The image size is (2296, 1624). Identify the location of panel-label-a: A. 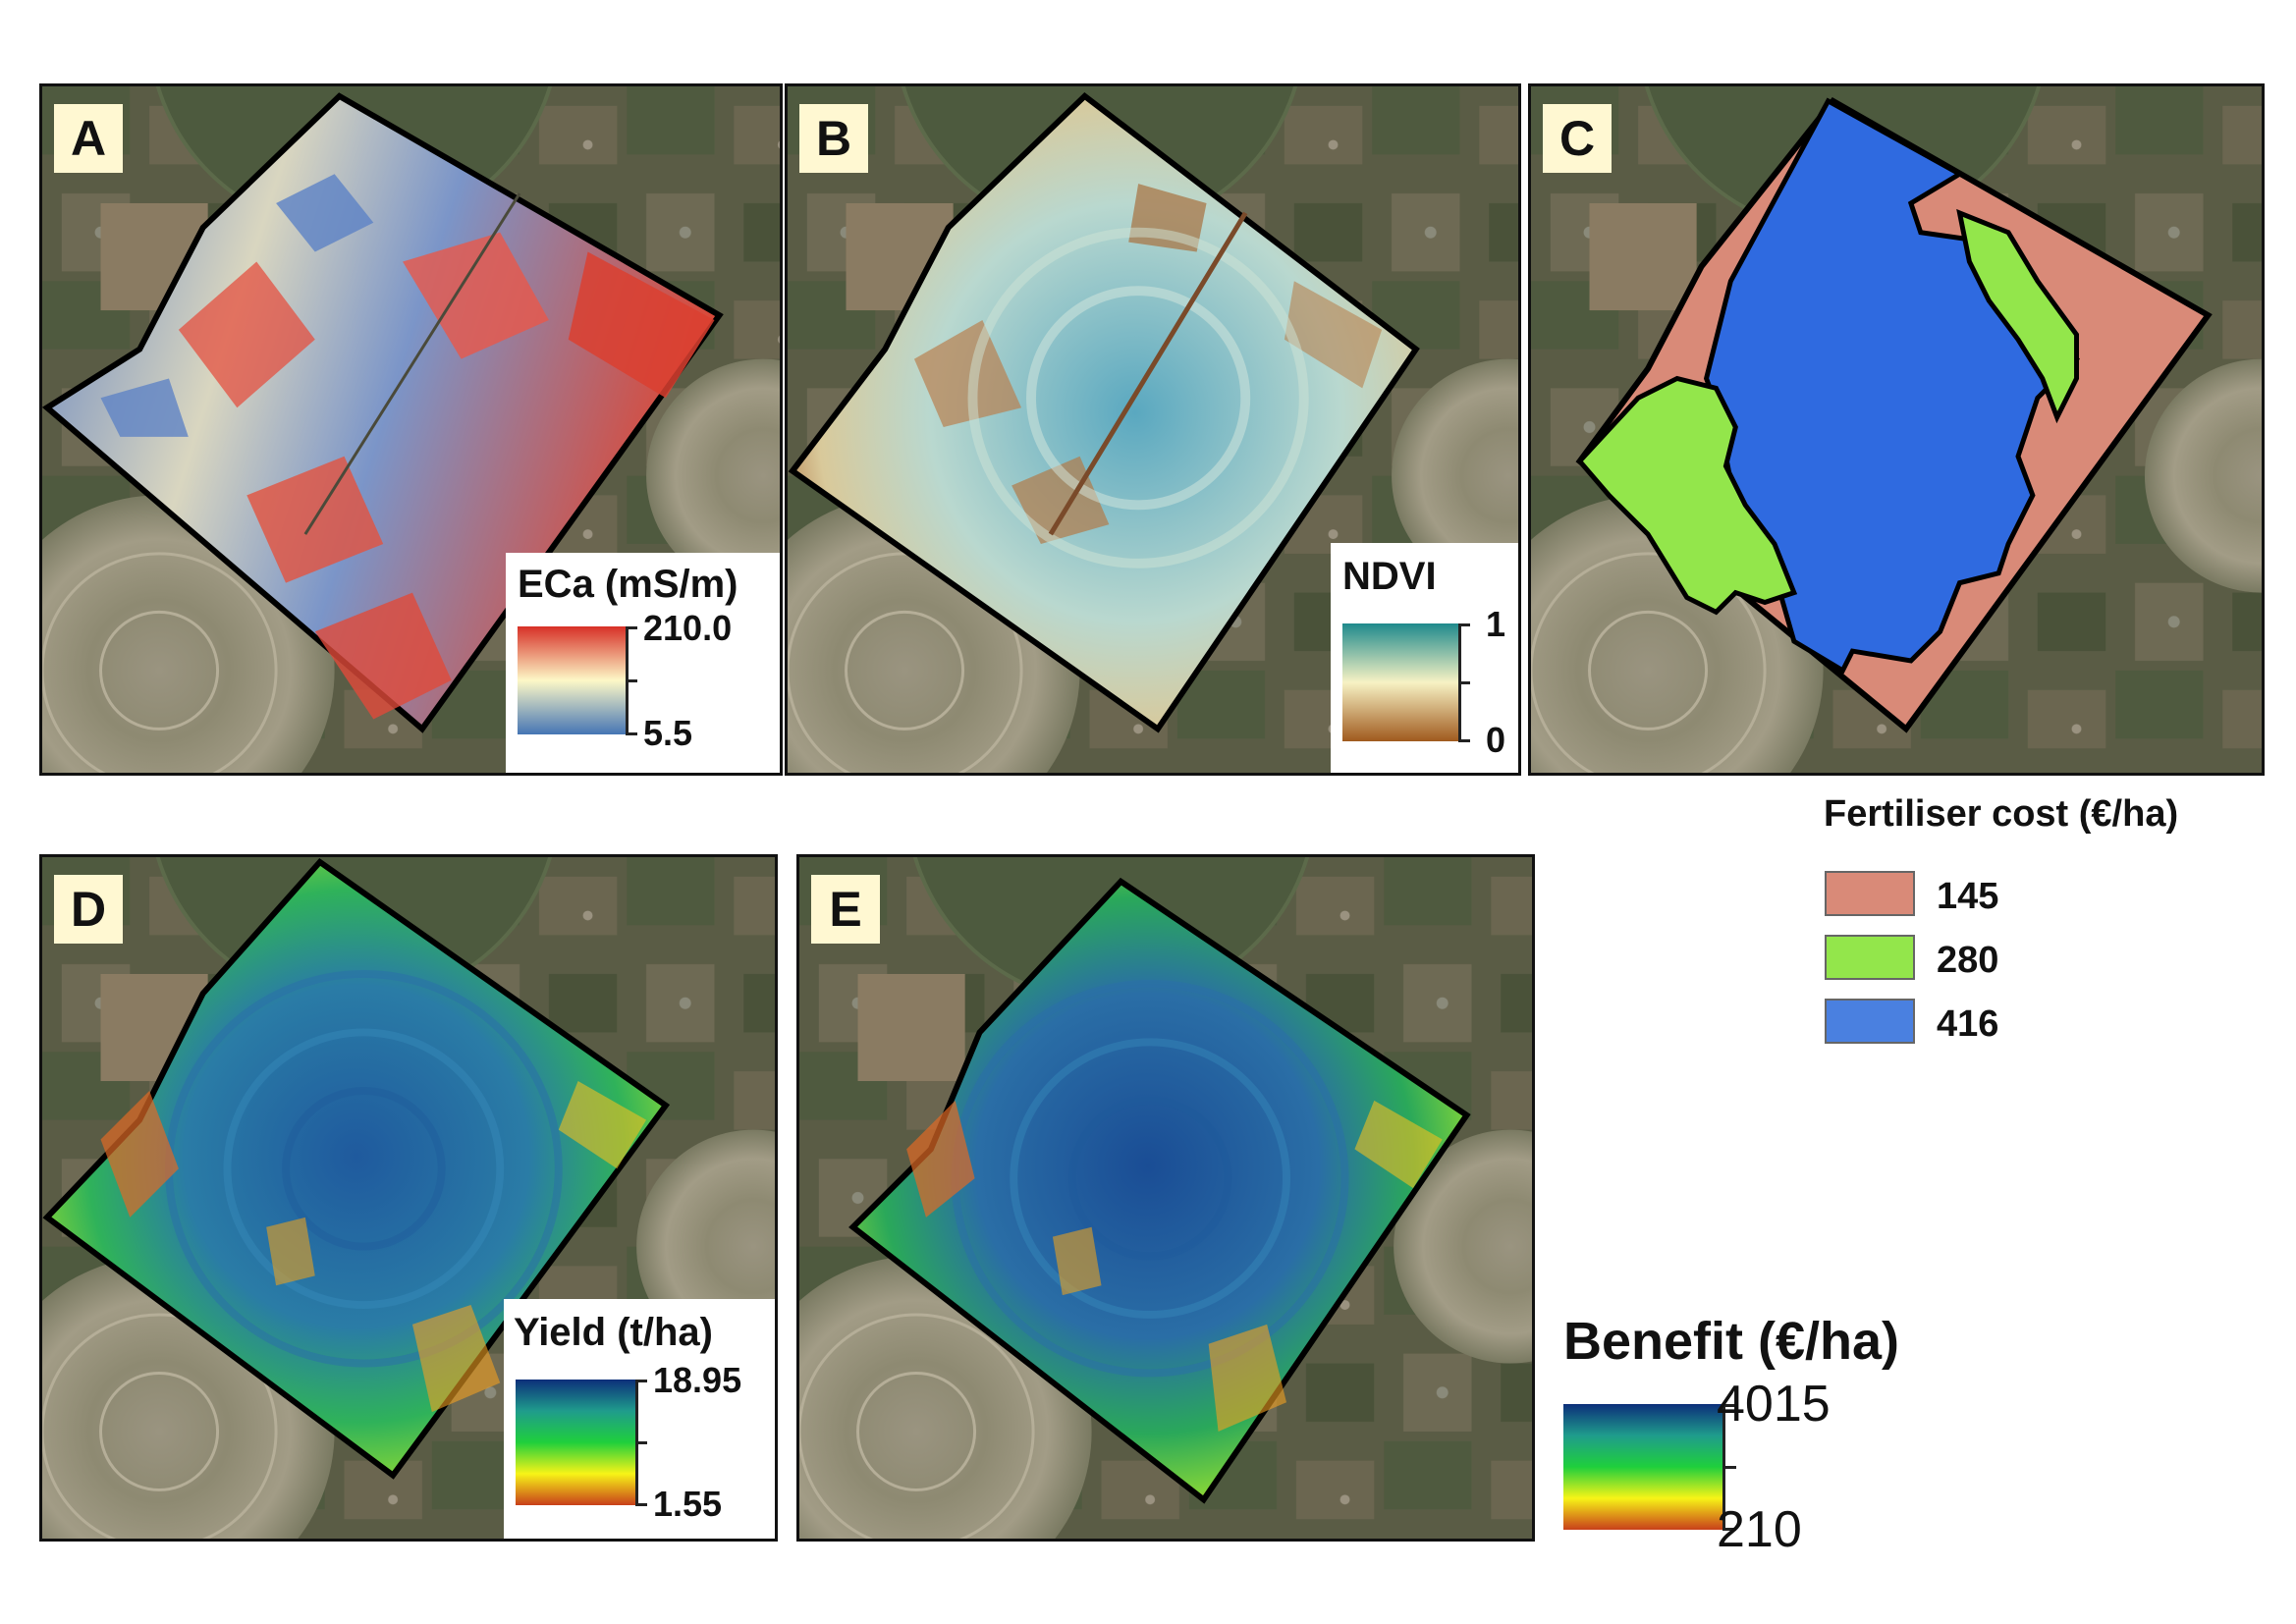
(88, 138).